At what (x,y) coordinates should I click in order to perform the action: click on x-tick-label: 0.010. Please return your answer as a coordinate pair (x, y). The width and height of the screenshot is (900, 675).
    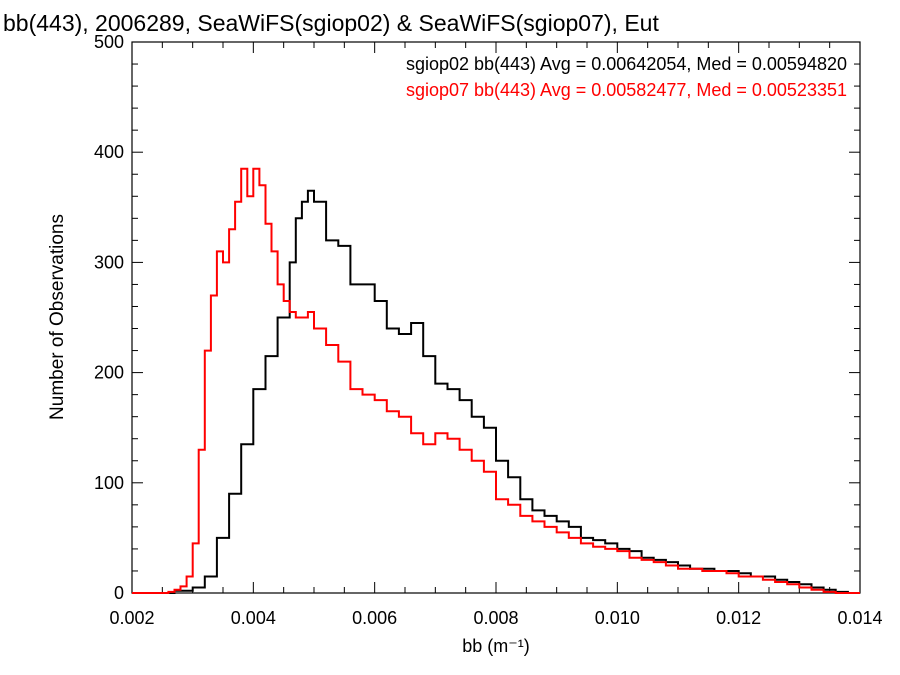
    Looking at the image, I should click on (617, 618).